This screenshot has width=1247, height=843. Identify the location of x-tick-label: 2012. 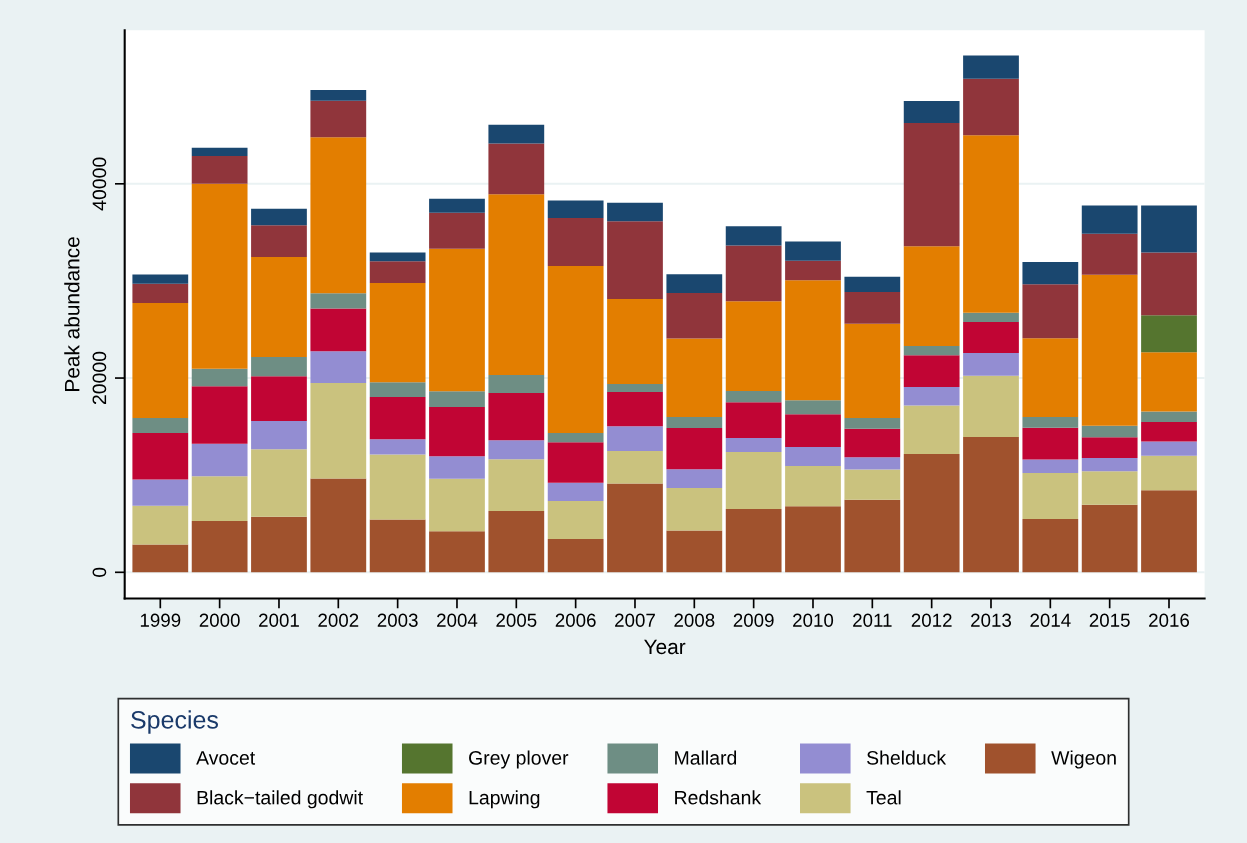
(931, 620).